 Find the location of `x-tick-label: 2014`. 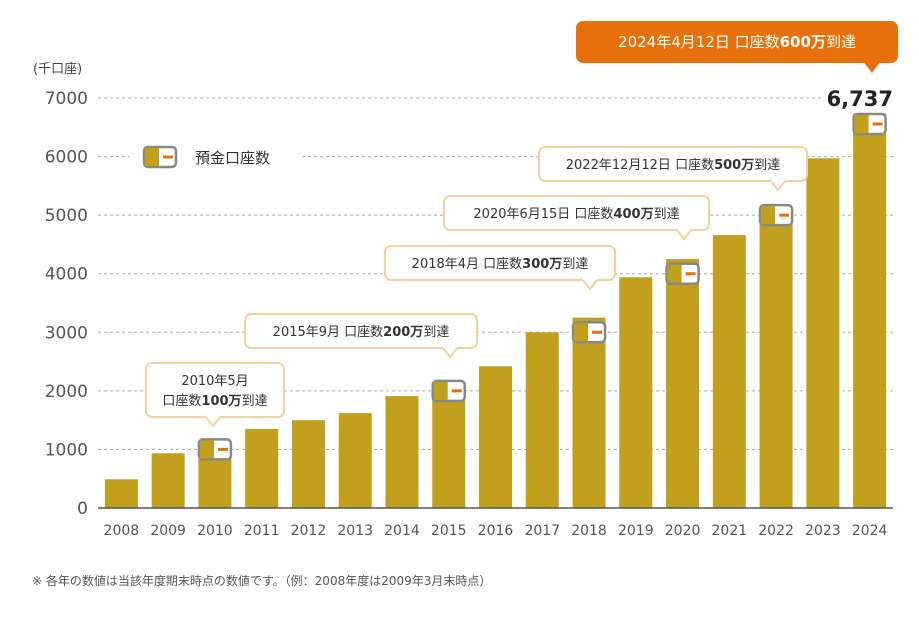

x-tick-label: 2014 is located at coordinates (402, 531).